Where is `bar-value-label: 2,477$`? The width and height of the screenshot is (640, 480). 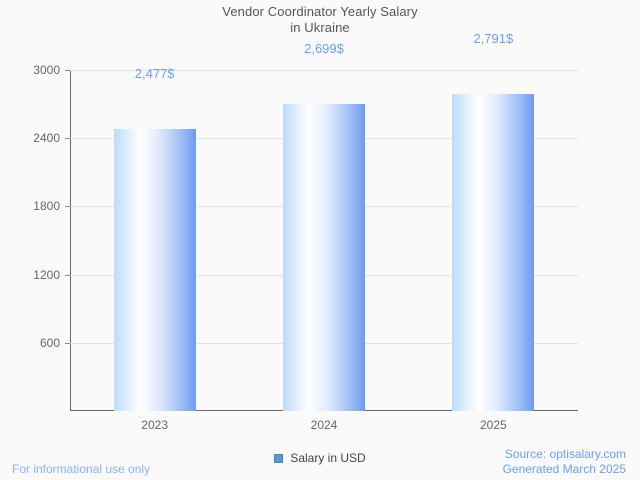
bar-value-label: 2,477$ is located at coordinates (154, 74).